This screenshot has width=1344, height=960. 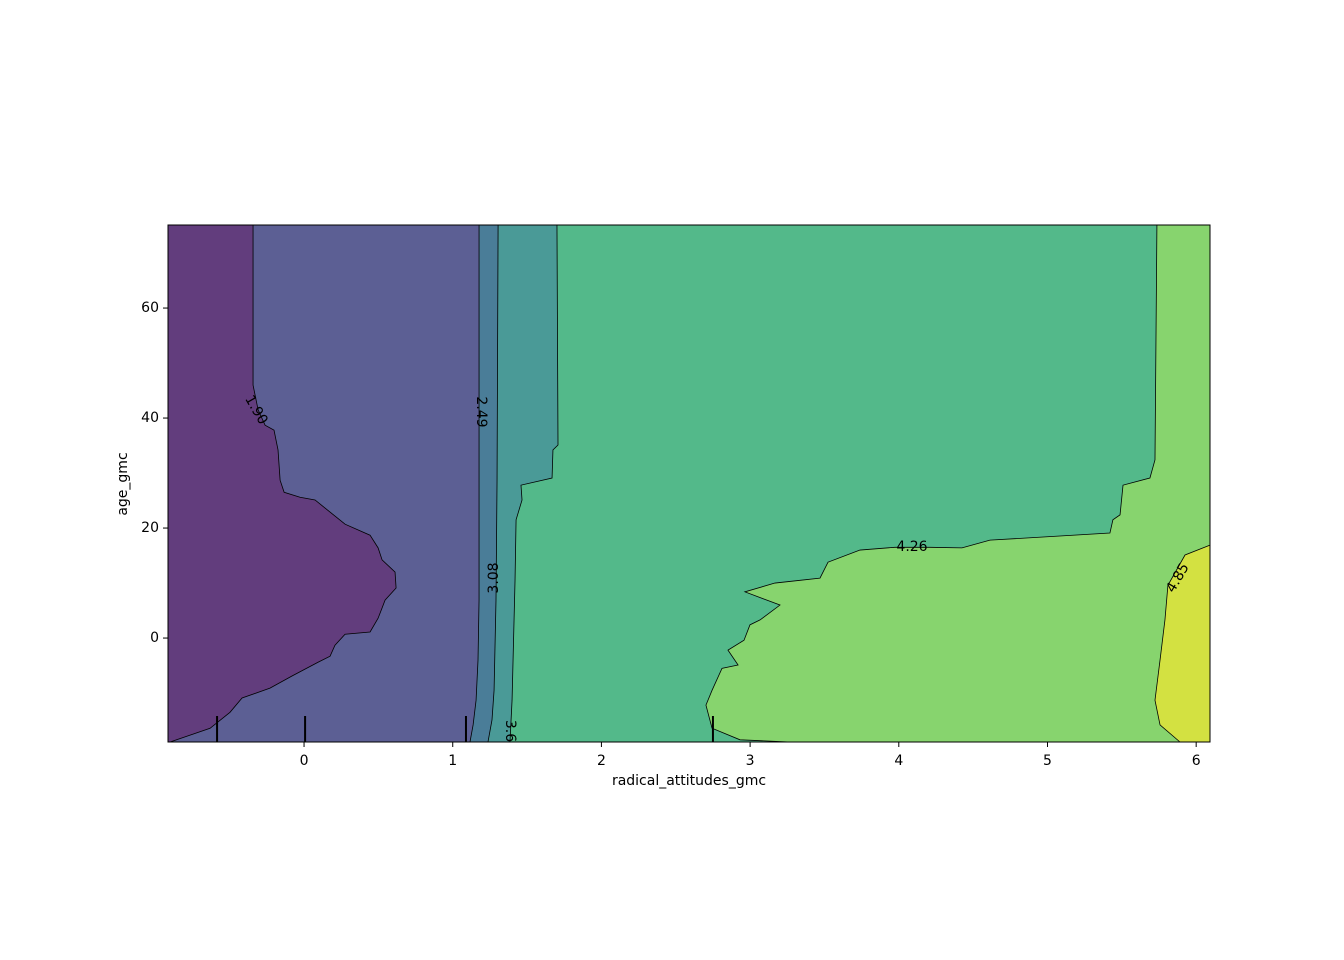 What do you see at coordinates (304, 761) in the screenshot?
I see `x-tick-label: 0` at bounding box center [304, 761].